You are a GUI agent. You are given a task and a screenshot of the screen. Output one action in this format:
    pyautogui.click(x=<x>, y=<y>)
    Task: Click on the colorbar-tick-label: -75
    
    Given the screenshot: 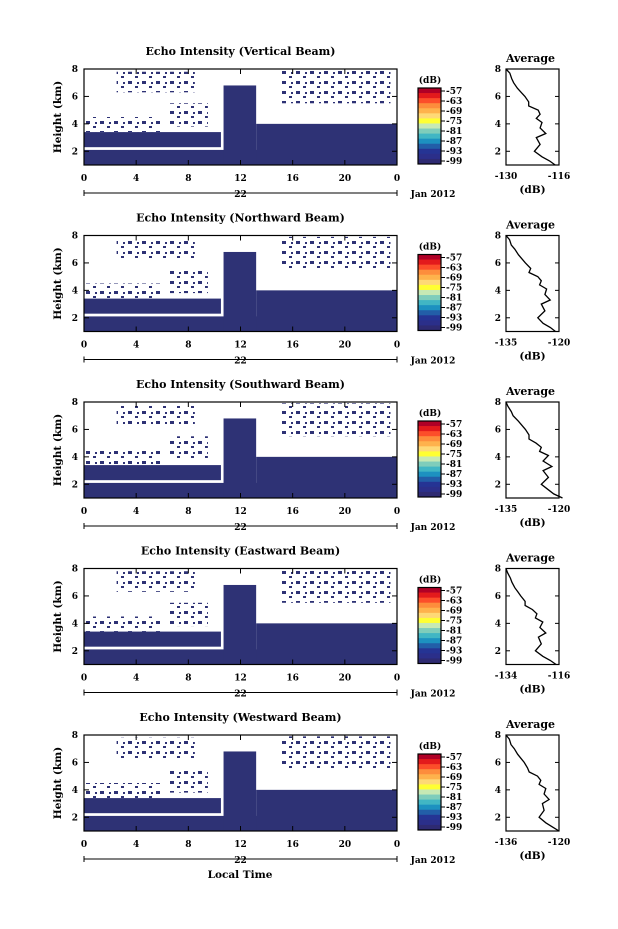 What is the action you would take?
    pyautogui.click(x=454, y=289)
    